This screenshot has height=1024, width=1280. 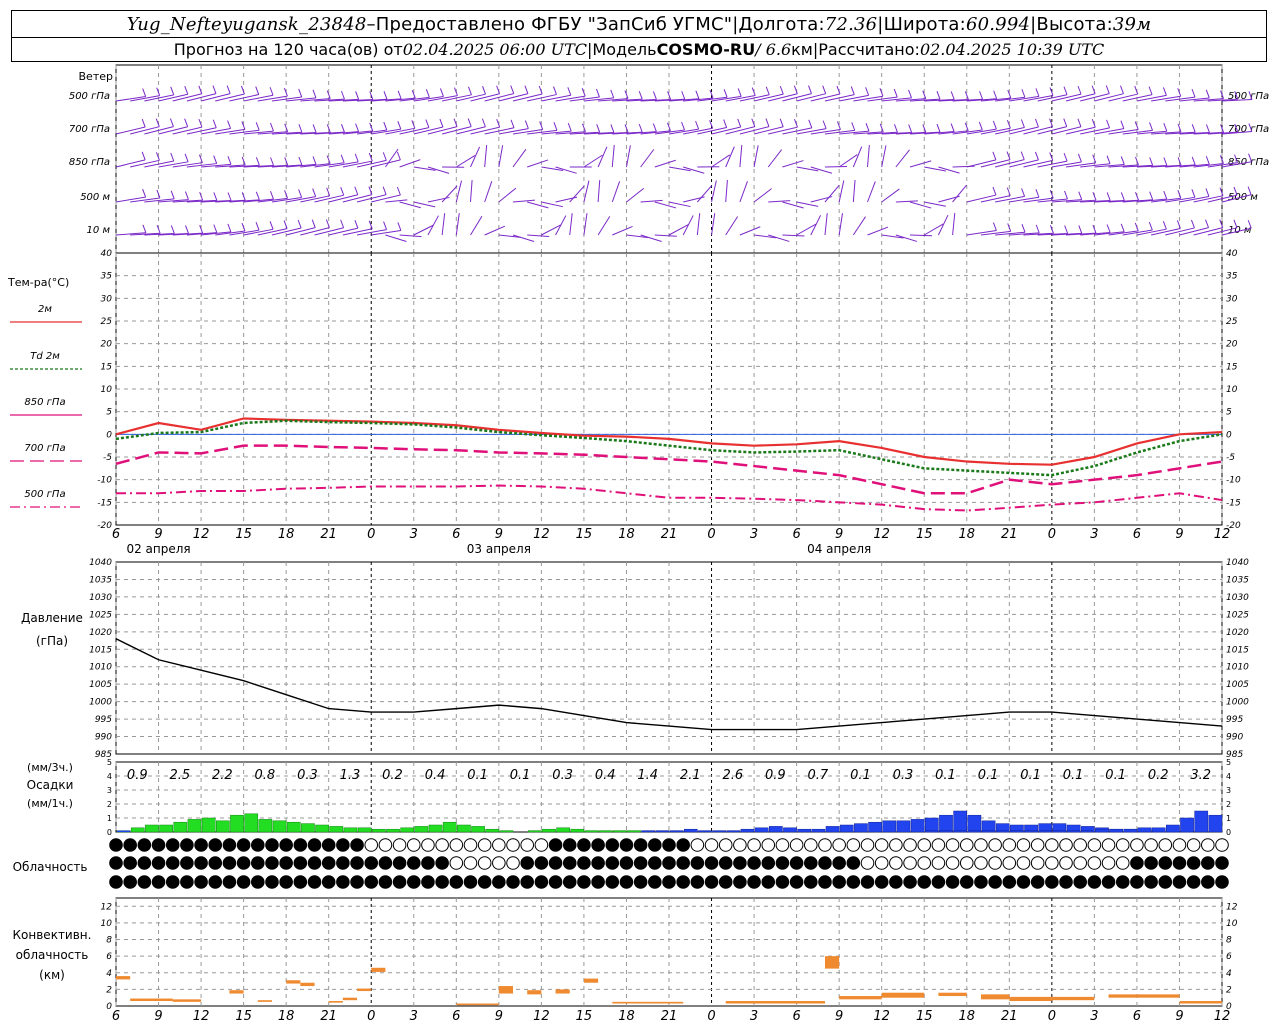 What do you see at coordinates (1234, 720) in the screenshot?
I see `pressure-ytick-right: 995` at bounding box center [1234, 720].